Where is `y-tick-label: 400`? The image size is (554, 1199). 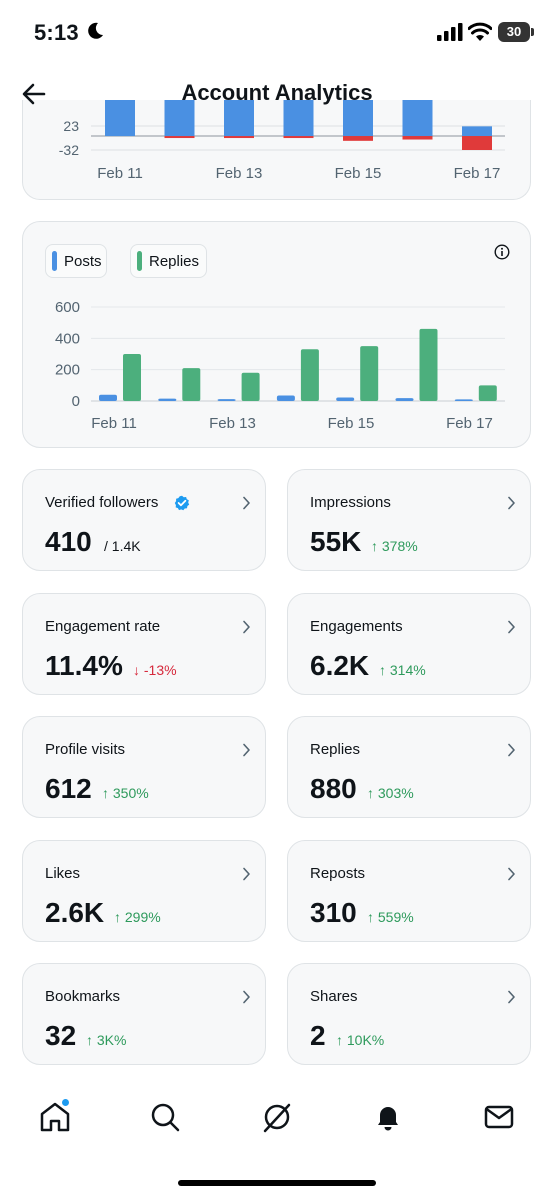
y-tick-label: 400 is located at coordinates (67, 338).